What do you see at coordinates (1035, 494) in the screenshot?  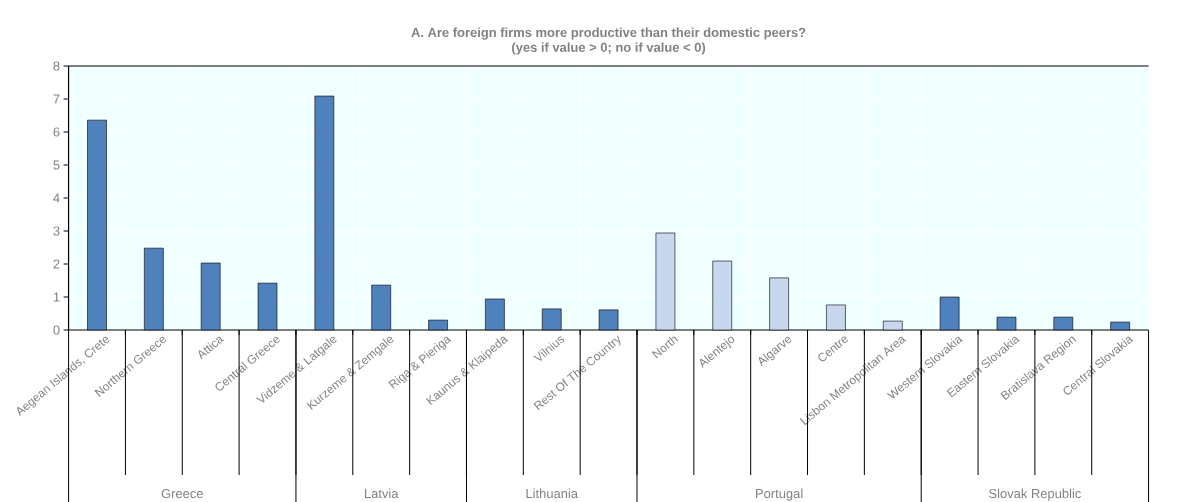 I see `text: Slovak Republic` at bounding box center [1035, 494].